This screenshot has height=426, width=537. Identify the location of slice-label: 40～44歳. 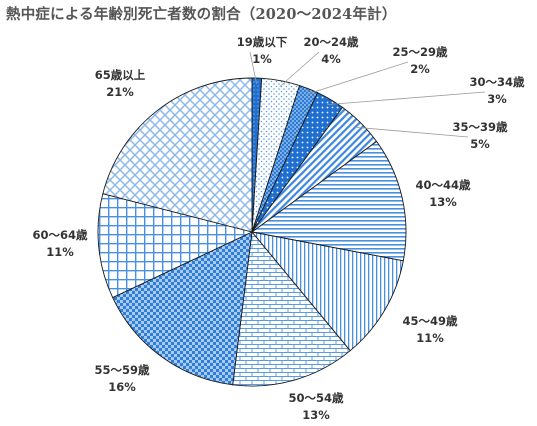
(443, 185).